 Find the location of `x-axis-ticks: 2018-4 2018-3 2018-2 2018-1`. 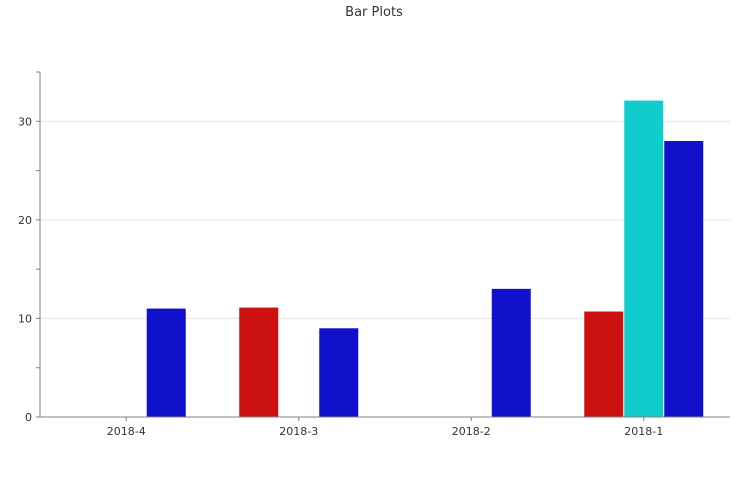

x-axis-ticks: 2018-4 2018-3 2018-2 2018-1 is located at coordinates (385, 427).